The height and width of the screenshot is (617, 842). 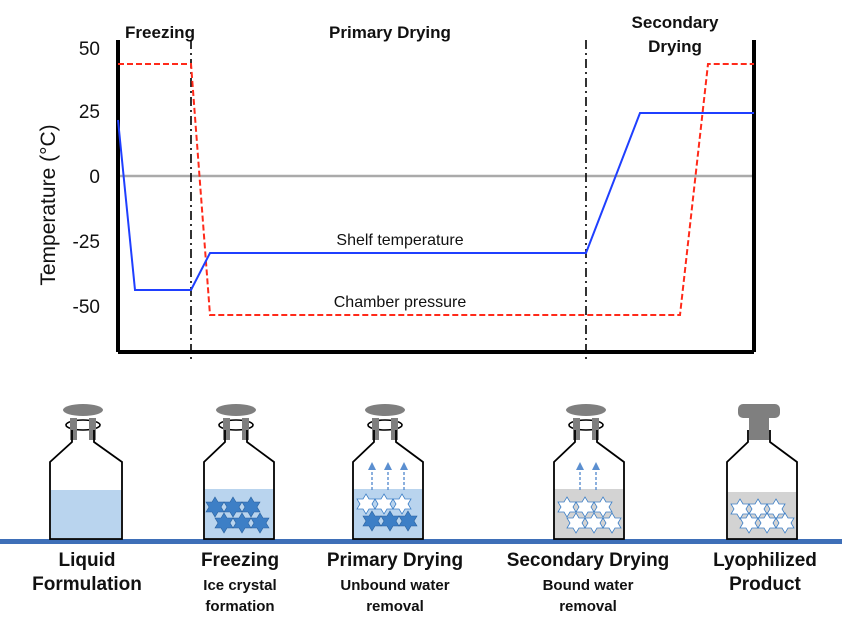 I want to click on vial-4-title: Secondary Drying, so click(x=588, y=560).